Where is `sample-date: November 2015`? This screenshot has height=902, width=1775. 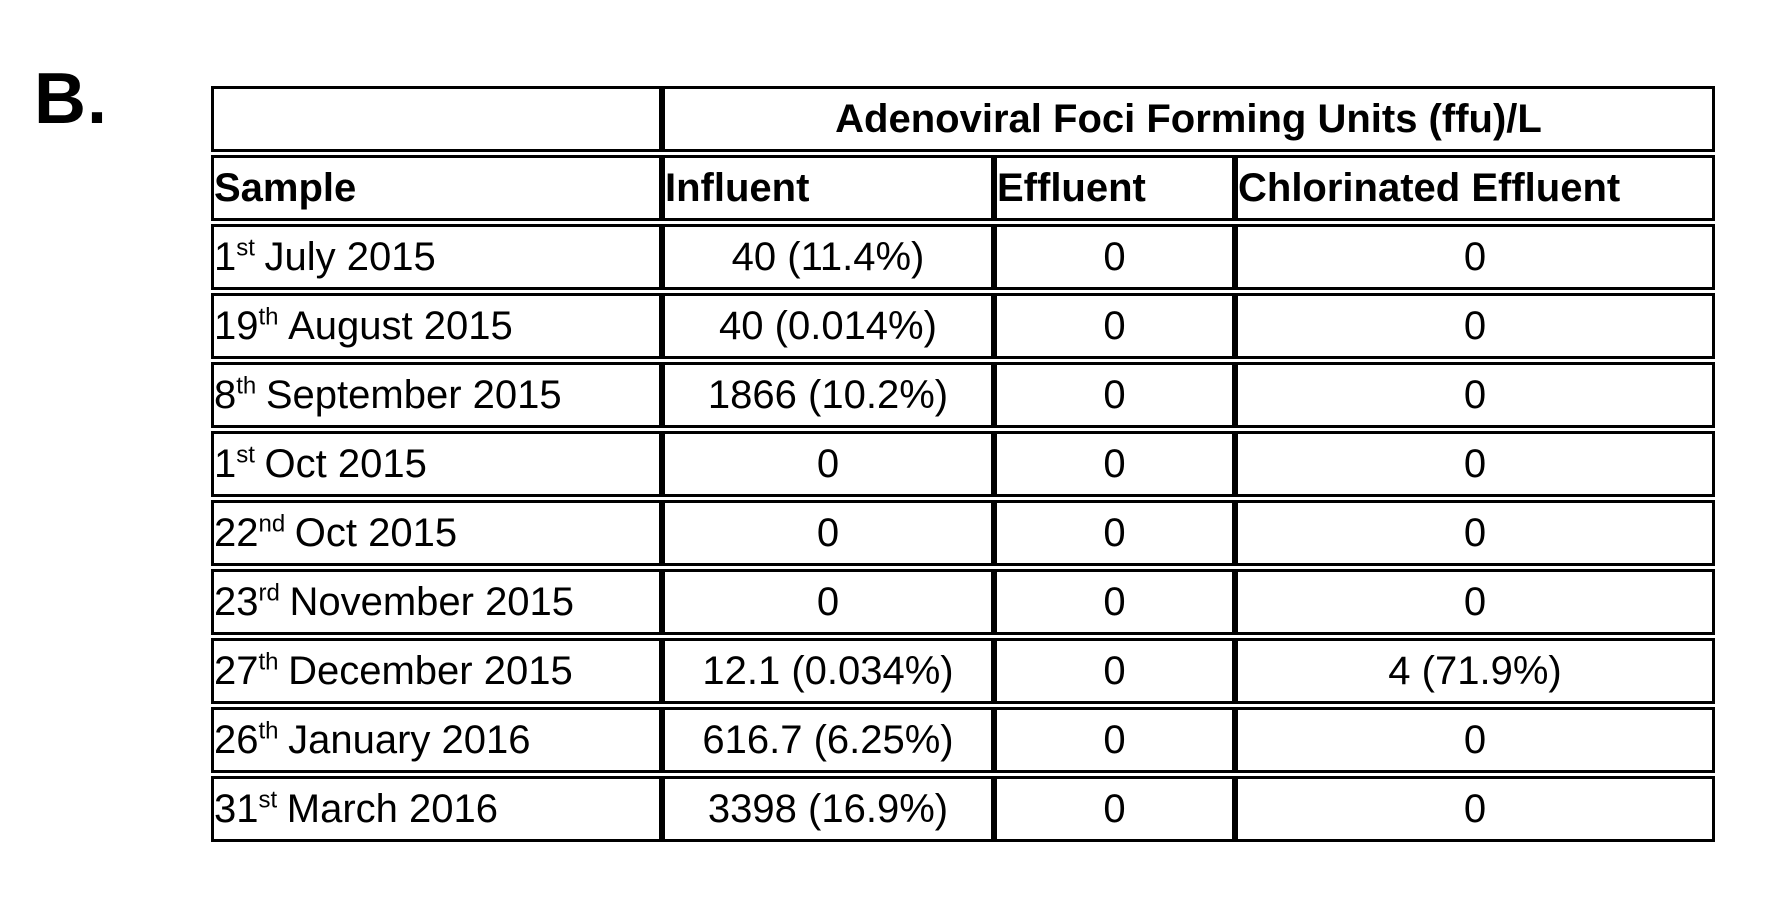
sample-date: November 2015 is located at coordinates (432, 601).